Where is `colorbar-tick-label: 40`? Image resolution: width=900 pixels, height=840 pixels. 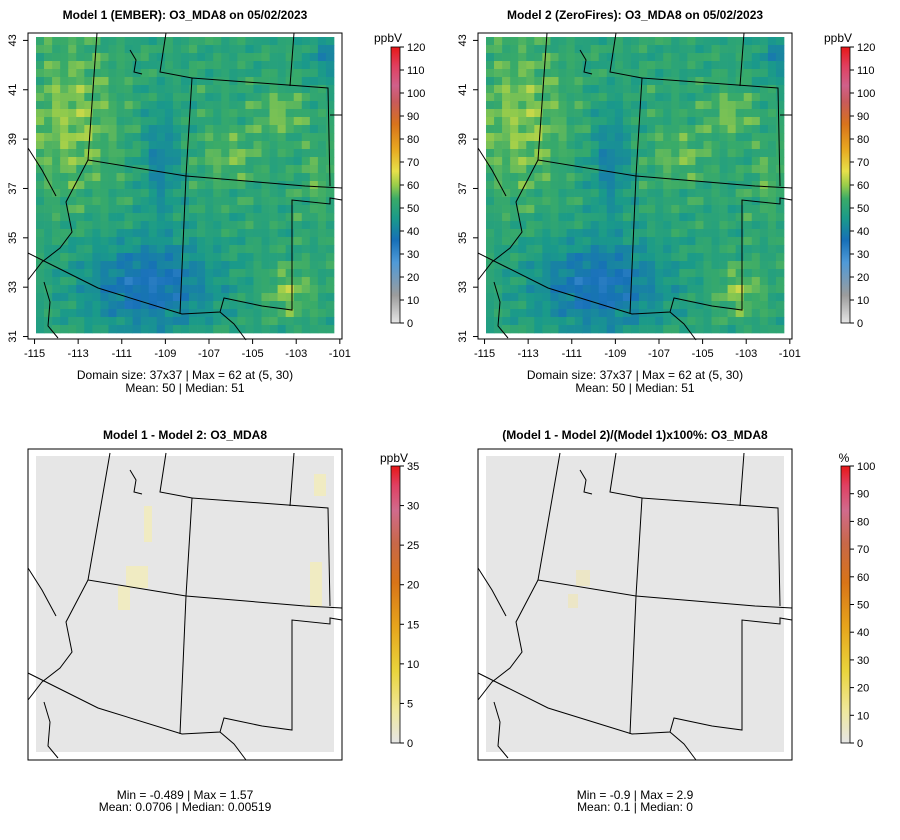
colorbar-tick-label: 40 is located at coordinates (863, 232).